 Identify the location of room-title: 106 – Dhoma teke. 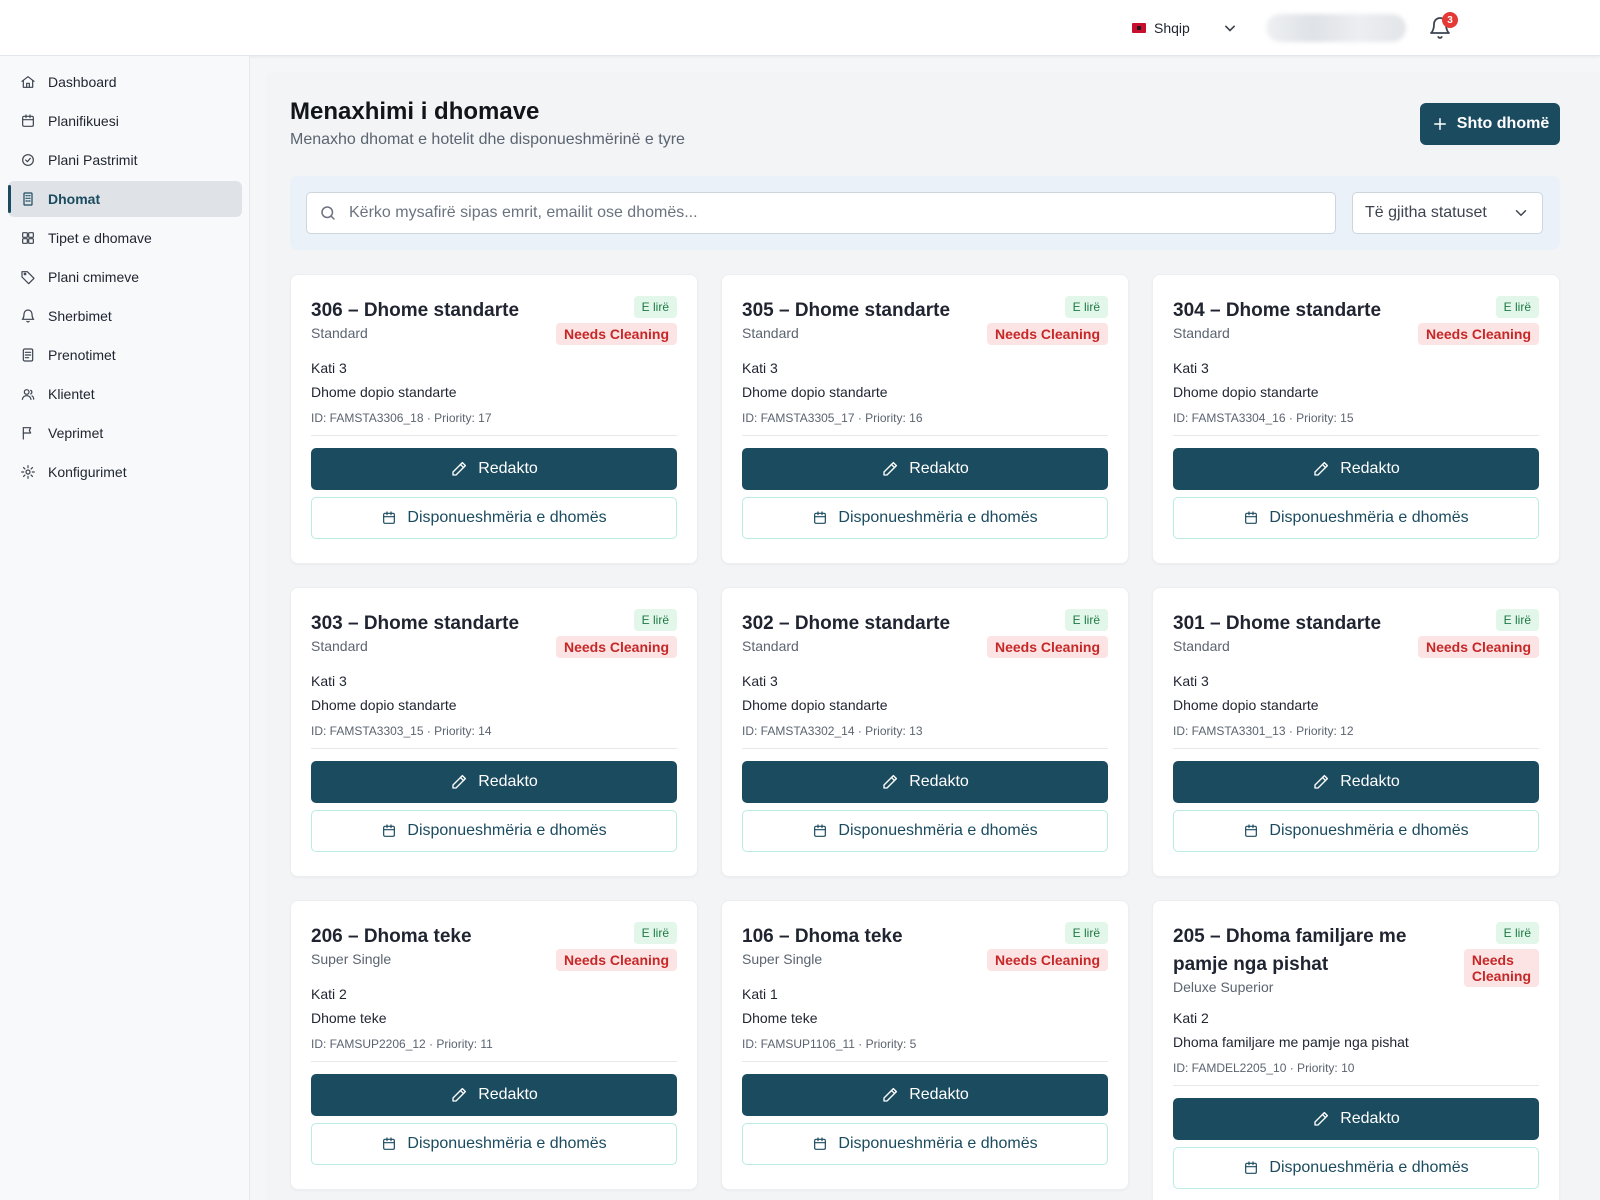
(822, 936).